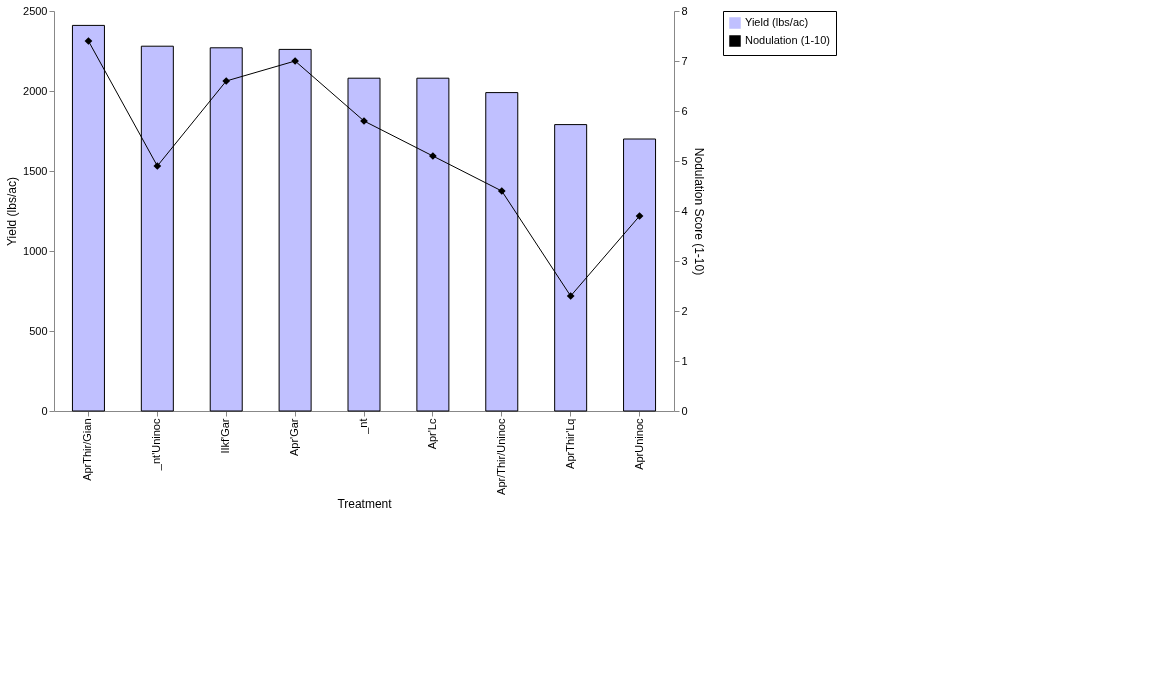 This screenshot has height=691, width=1160. Describe the element at coordinates (698, 211) in the screenshot. I see `y2-axis-title: Nodulation Score (1-10)` at that location.